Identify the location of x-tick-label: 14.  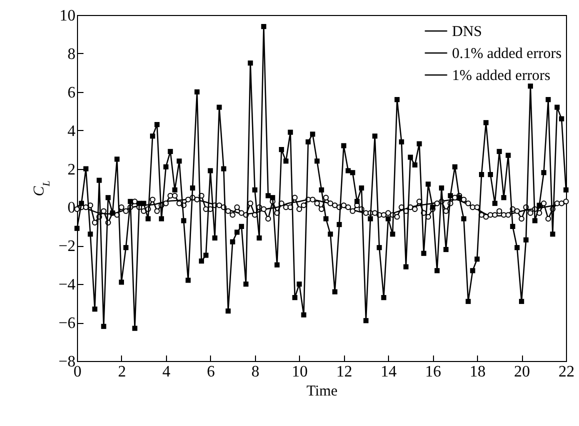
(388, 372).